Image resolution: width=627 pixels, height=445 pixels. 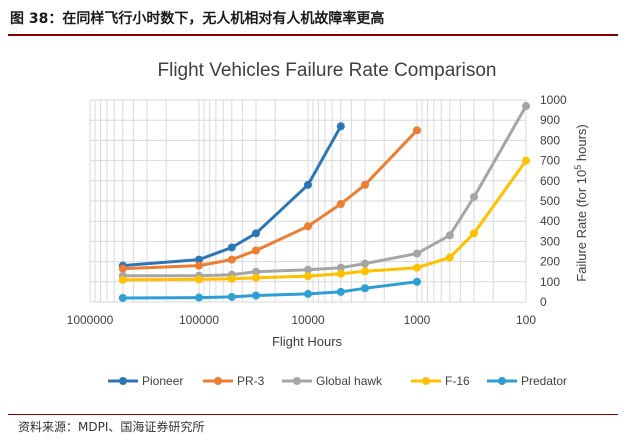 I want to click on legend-label-pioneer: Pioneer, so click(x=162, y=381).